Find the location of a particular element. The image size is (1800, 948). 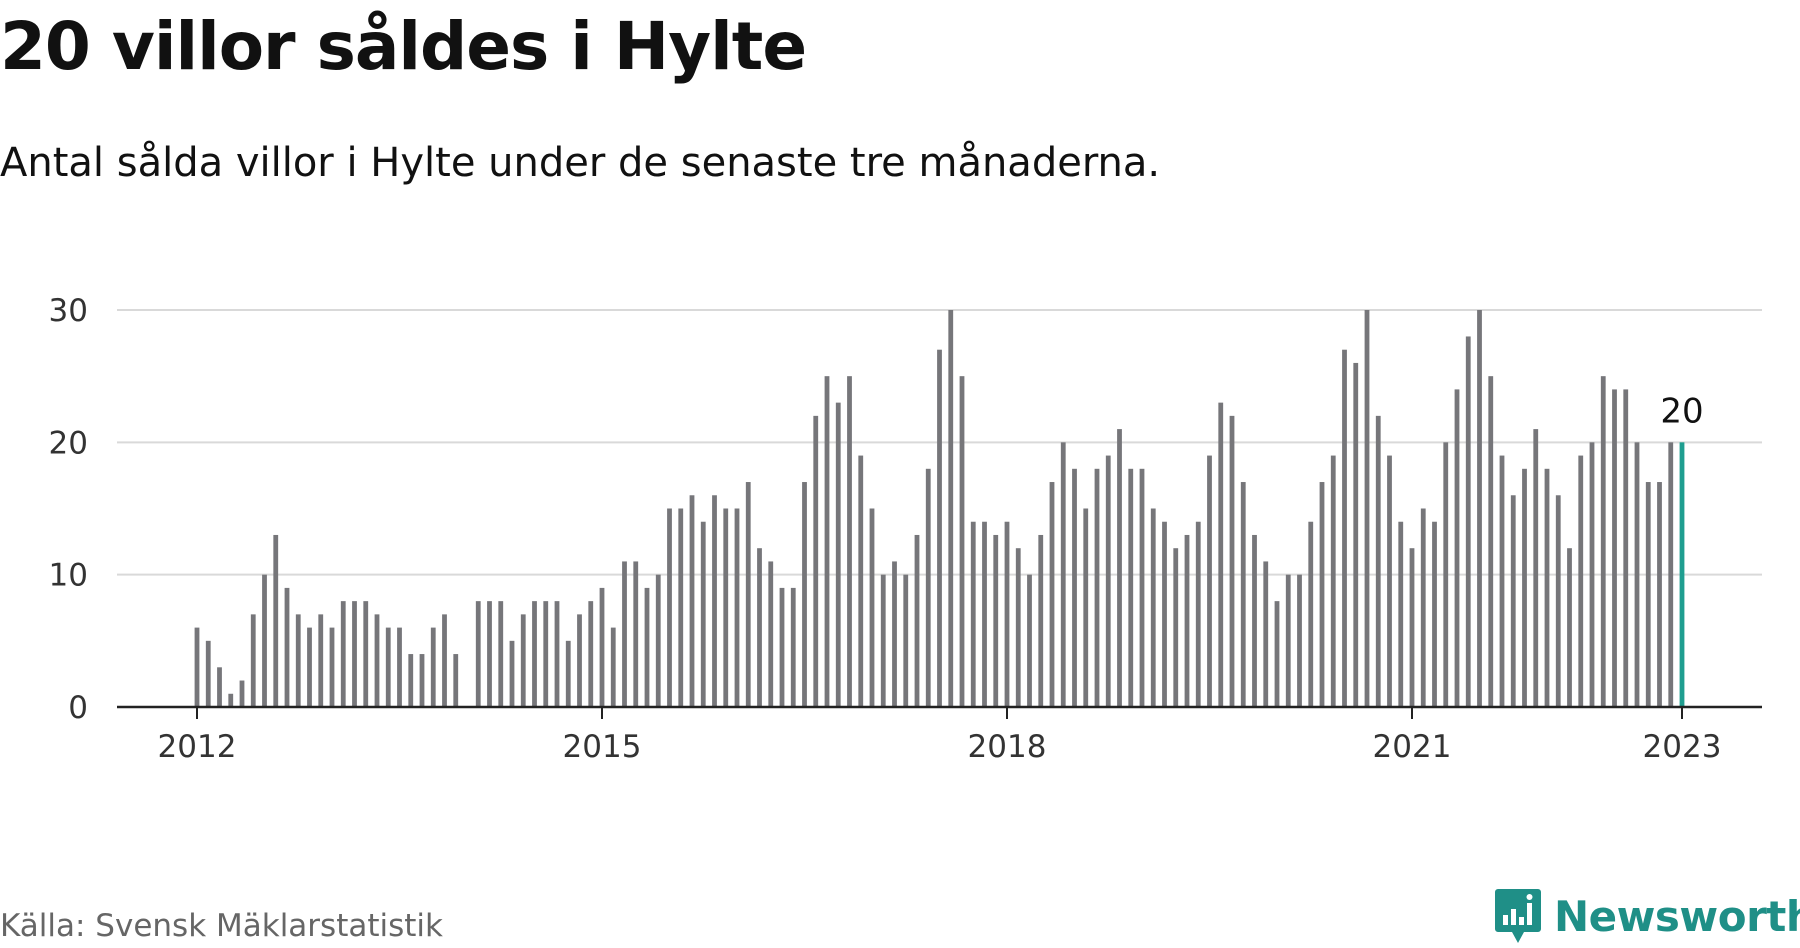

logo-text: Newsworthy is located at coordinates (1677, 916).